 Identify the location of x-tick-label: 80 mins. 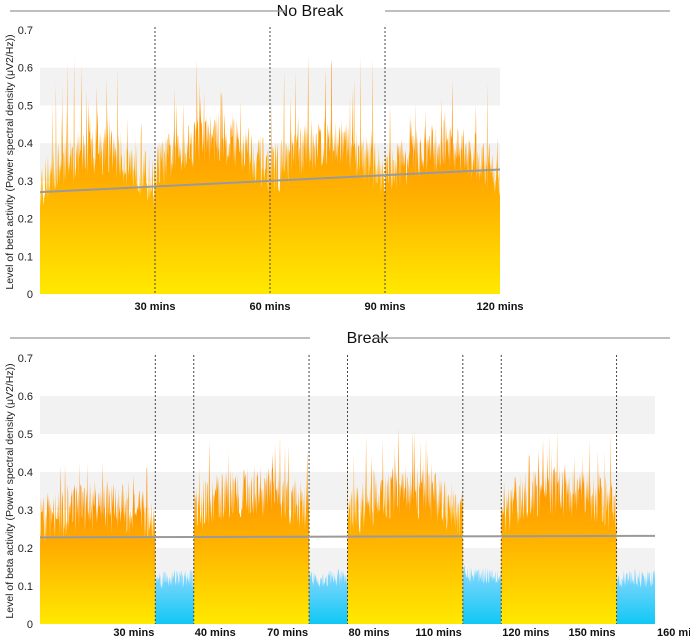
(369, 633).